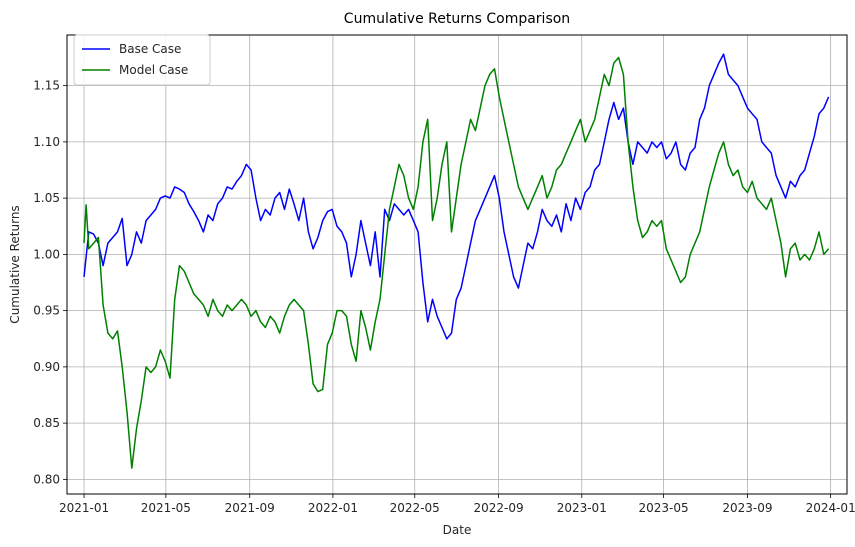  Describe the element at coordinates (457, 530) in the screenshot. I see `x-axis-title: Date` at that location.